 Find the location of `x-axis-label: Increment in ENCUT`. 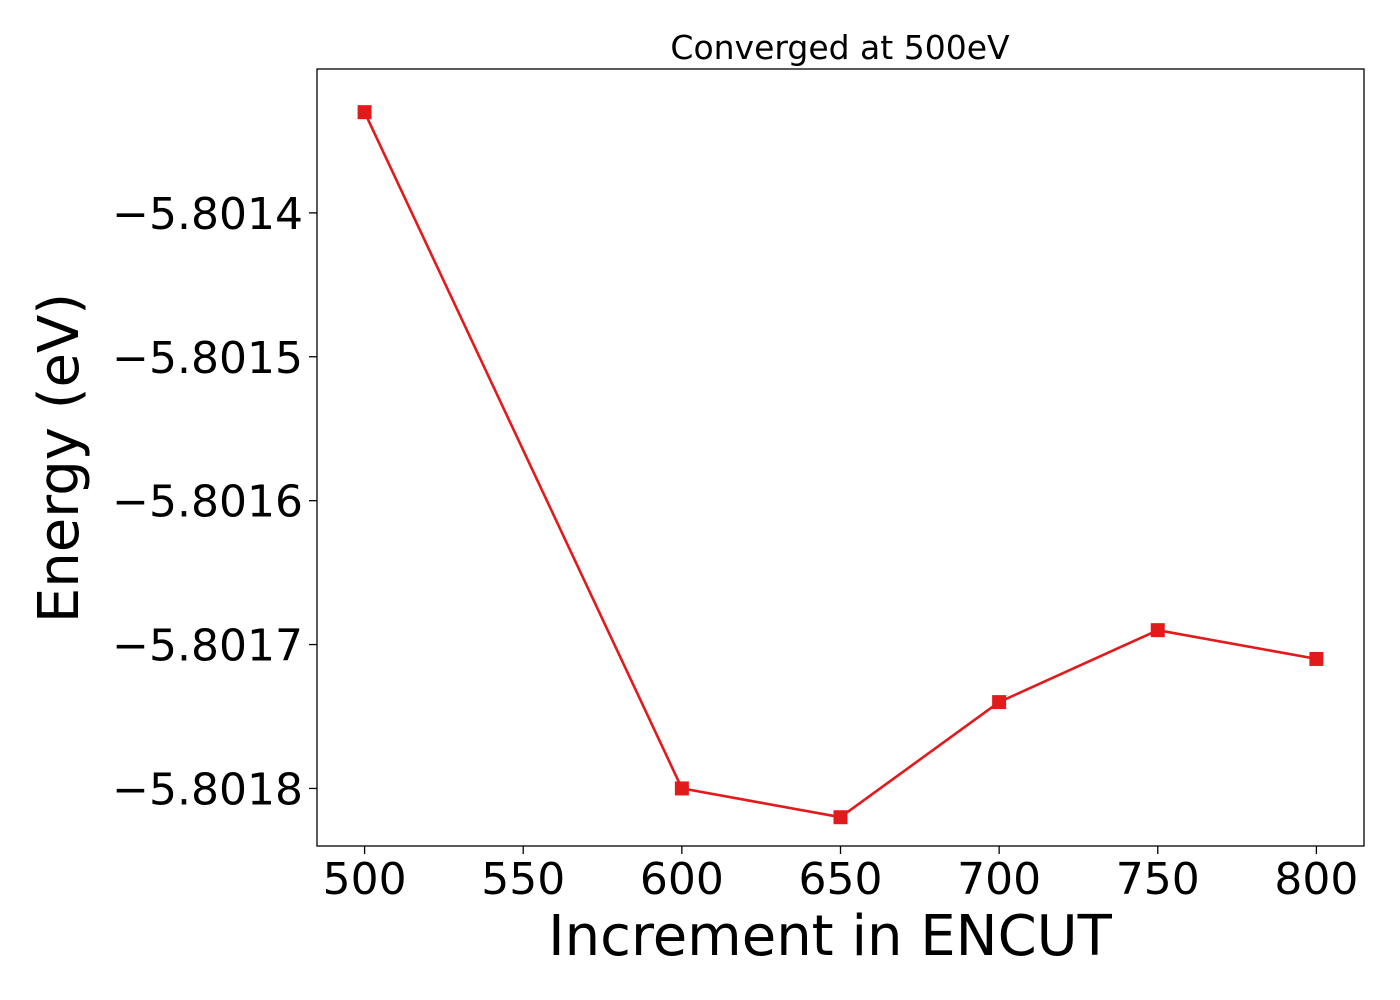

x-axis-label: Increment in ENCUT is located at coordinates (830, 936).